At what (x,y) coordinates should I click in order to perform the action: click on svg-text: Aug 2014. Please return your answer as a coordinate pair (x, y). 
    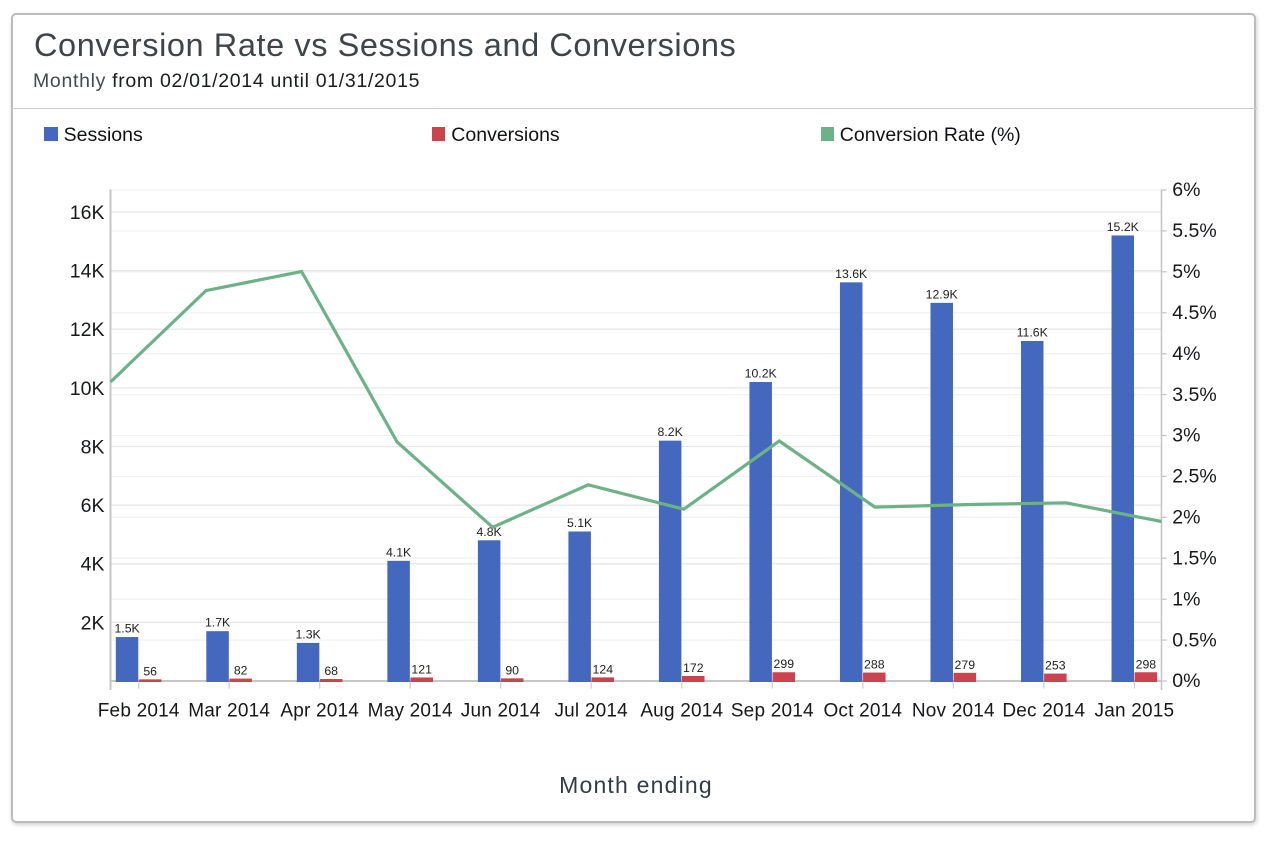
    Looking at the image, I should click on (681, 710).